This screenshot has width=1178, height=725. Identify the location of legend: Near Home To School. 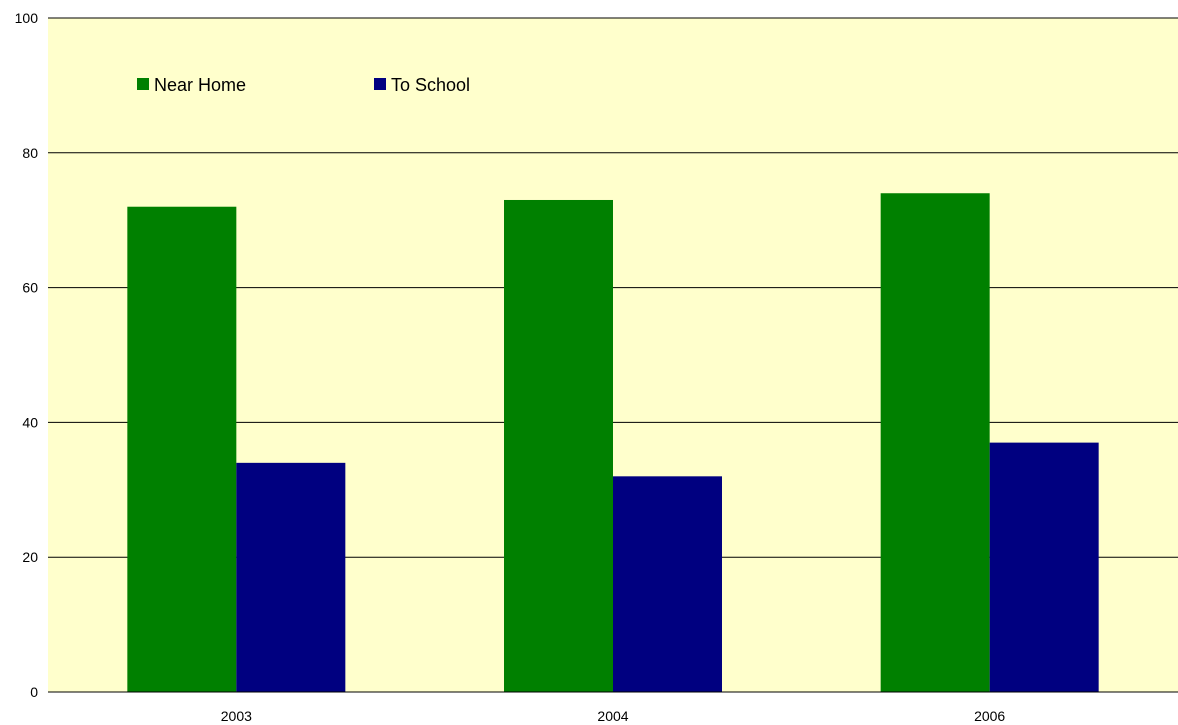
(303, 85).